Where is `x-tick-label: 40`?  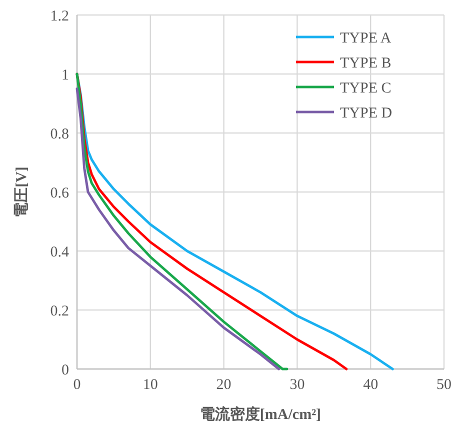
x-tick-label: 40 is located at coordinates (370, 385).